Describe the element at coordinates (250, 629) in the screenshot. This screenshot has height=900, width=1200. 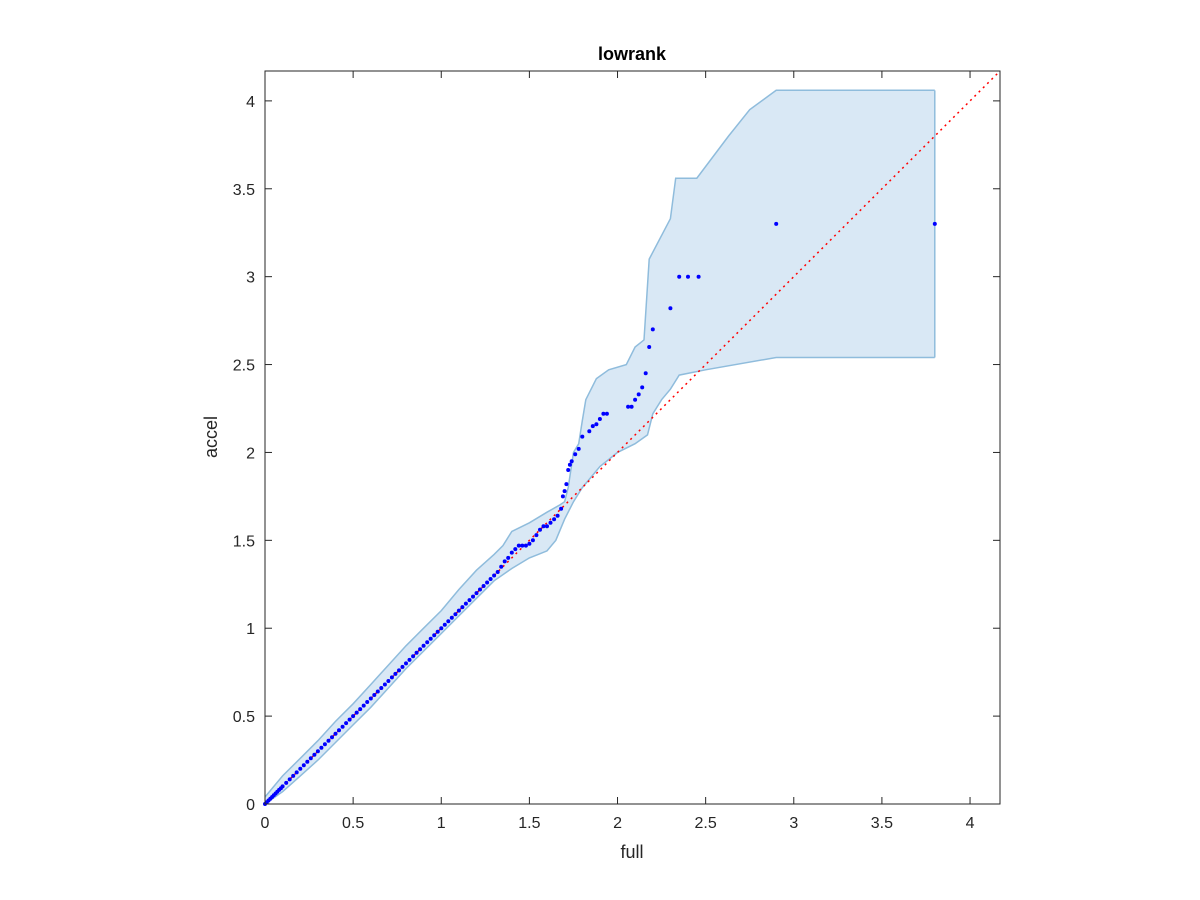
I see `y-tick-label: 1` at that location.